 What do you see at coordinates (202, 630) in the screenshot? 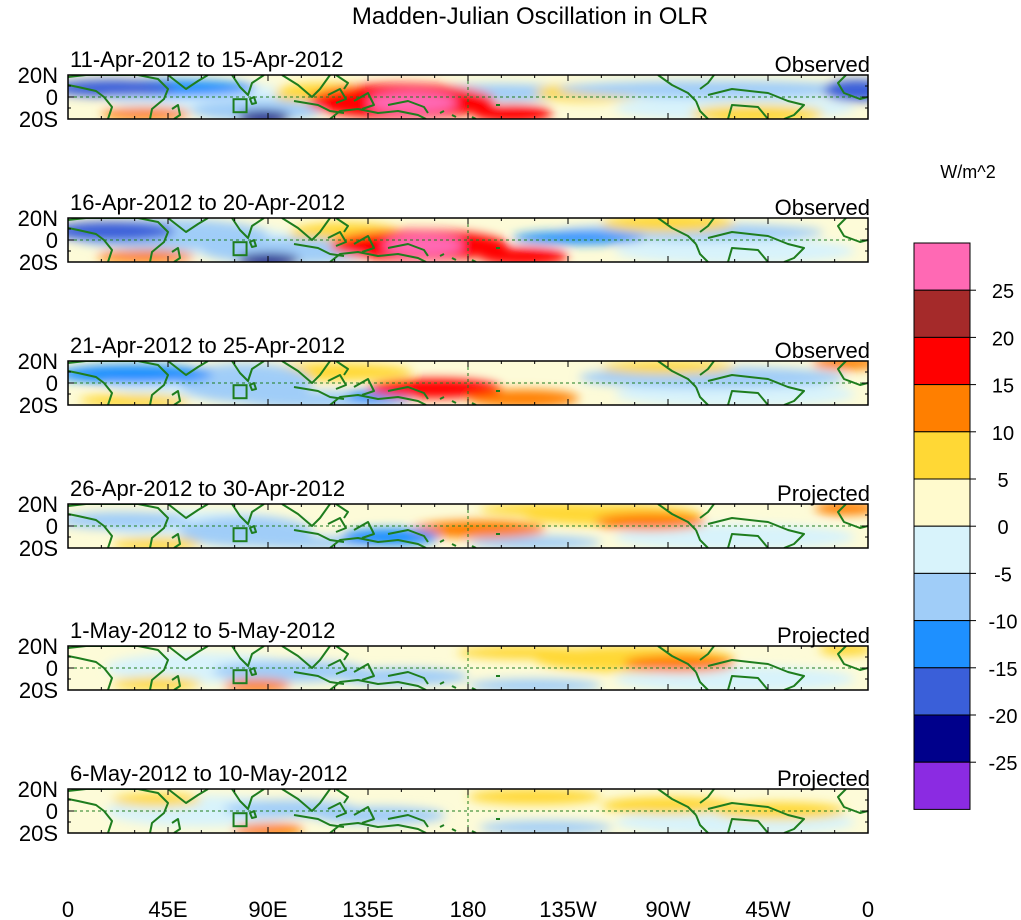
I see `panel-period-label: 1-May-2012 to 5-May-2012` at bounding box center [202, 630].